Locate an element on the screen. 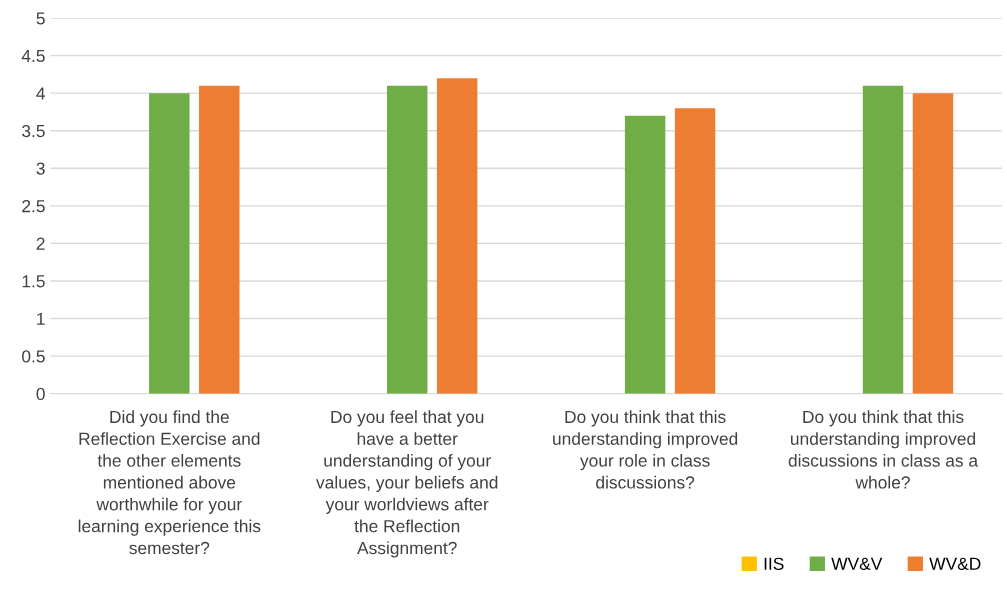 This screenshot has width=1007, height=601. x-tick-label: Did you find the Reflection Exercise and the other elements mentioned above worthwhile for your learning experience this semester? is located at coordinates (169, 482).